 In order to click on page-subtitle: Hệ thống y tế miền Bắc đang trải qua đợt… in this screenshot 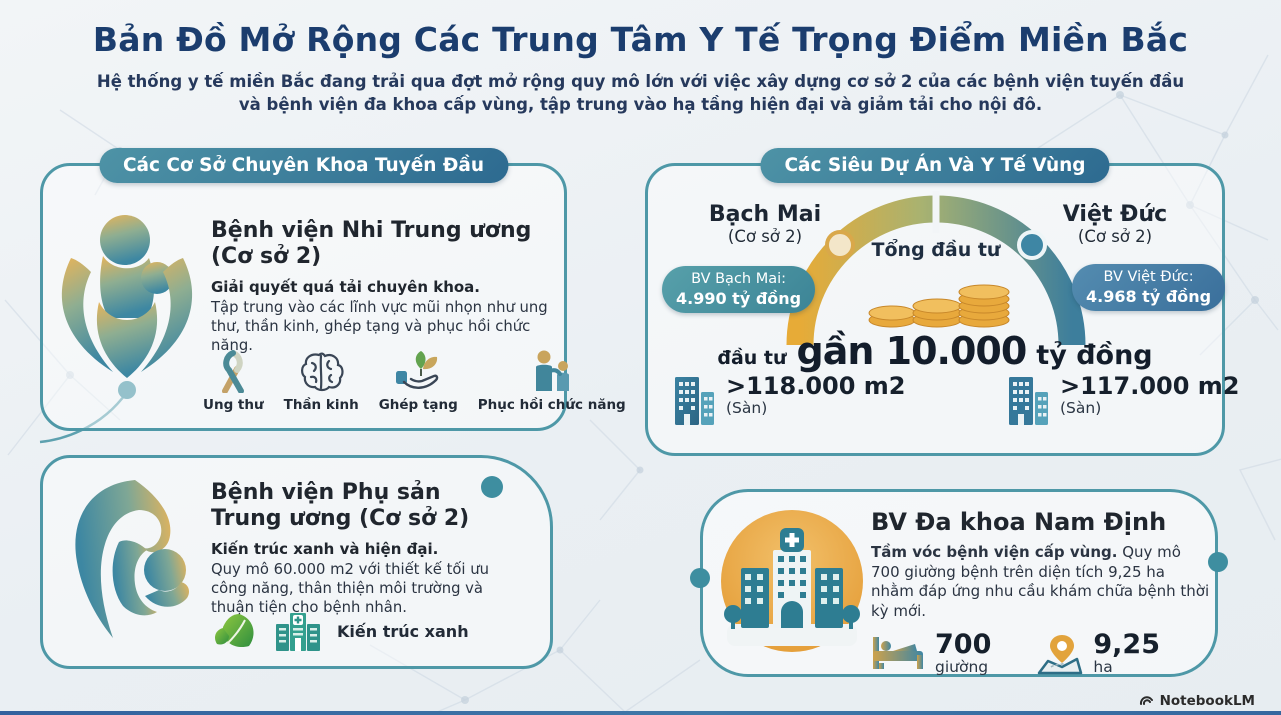, I will do `click(640, 93)`.